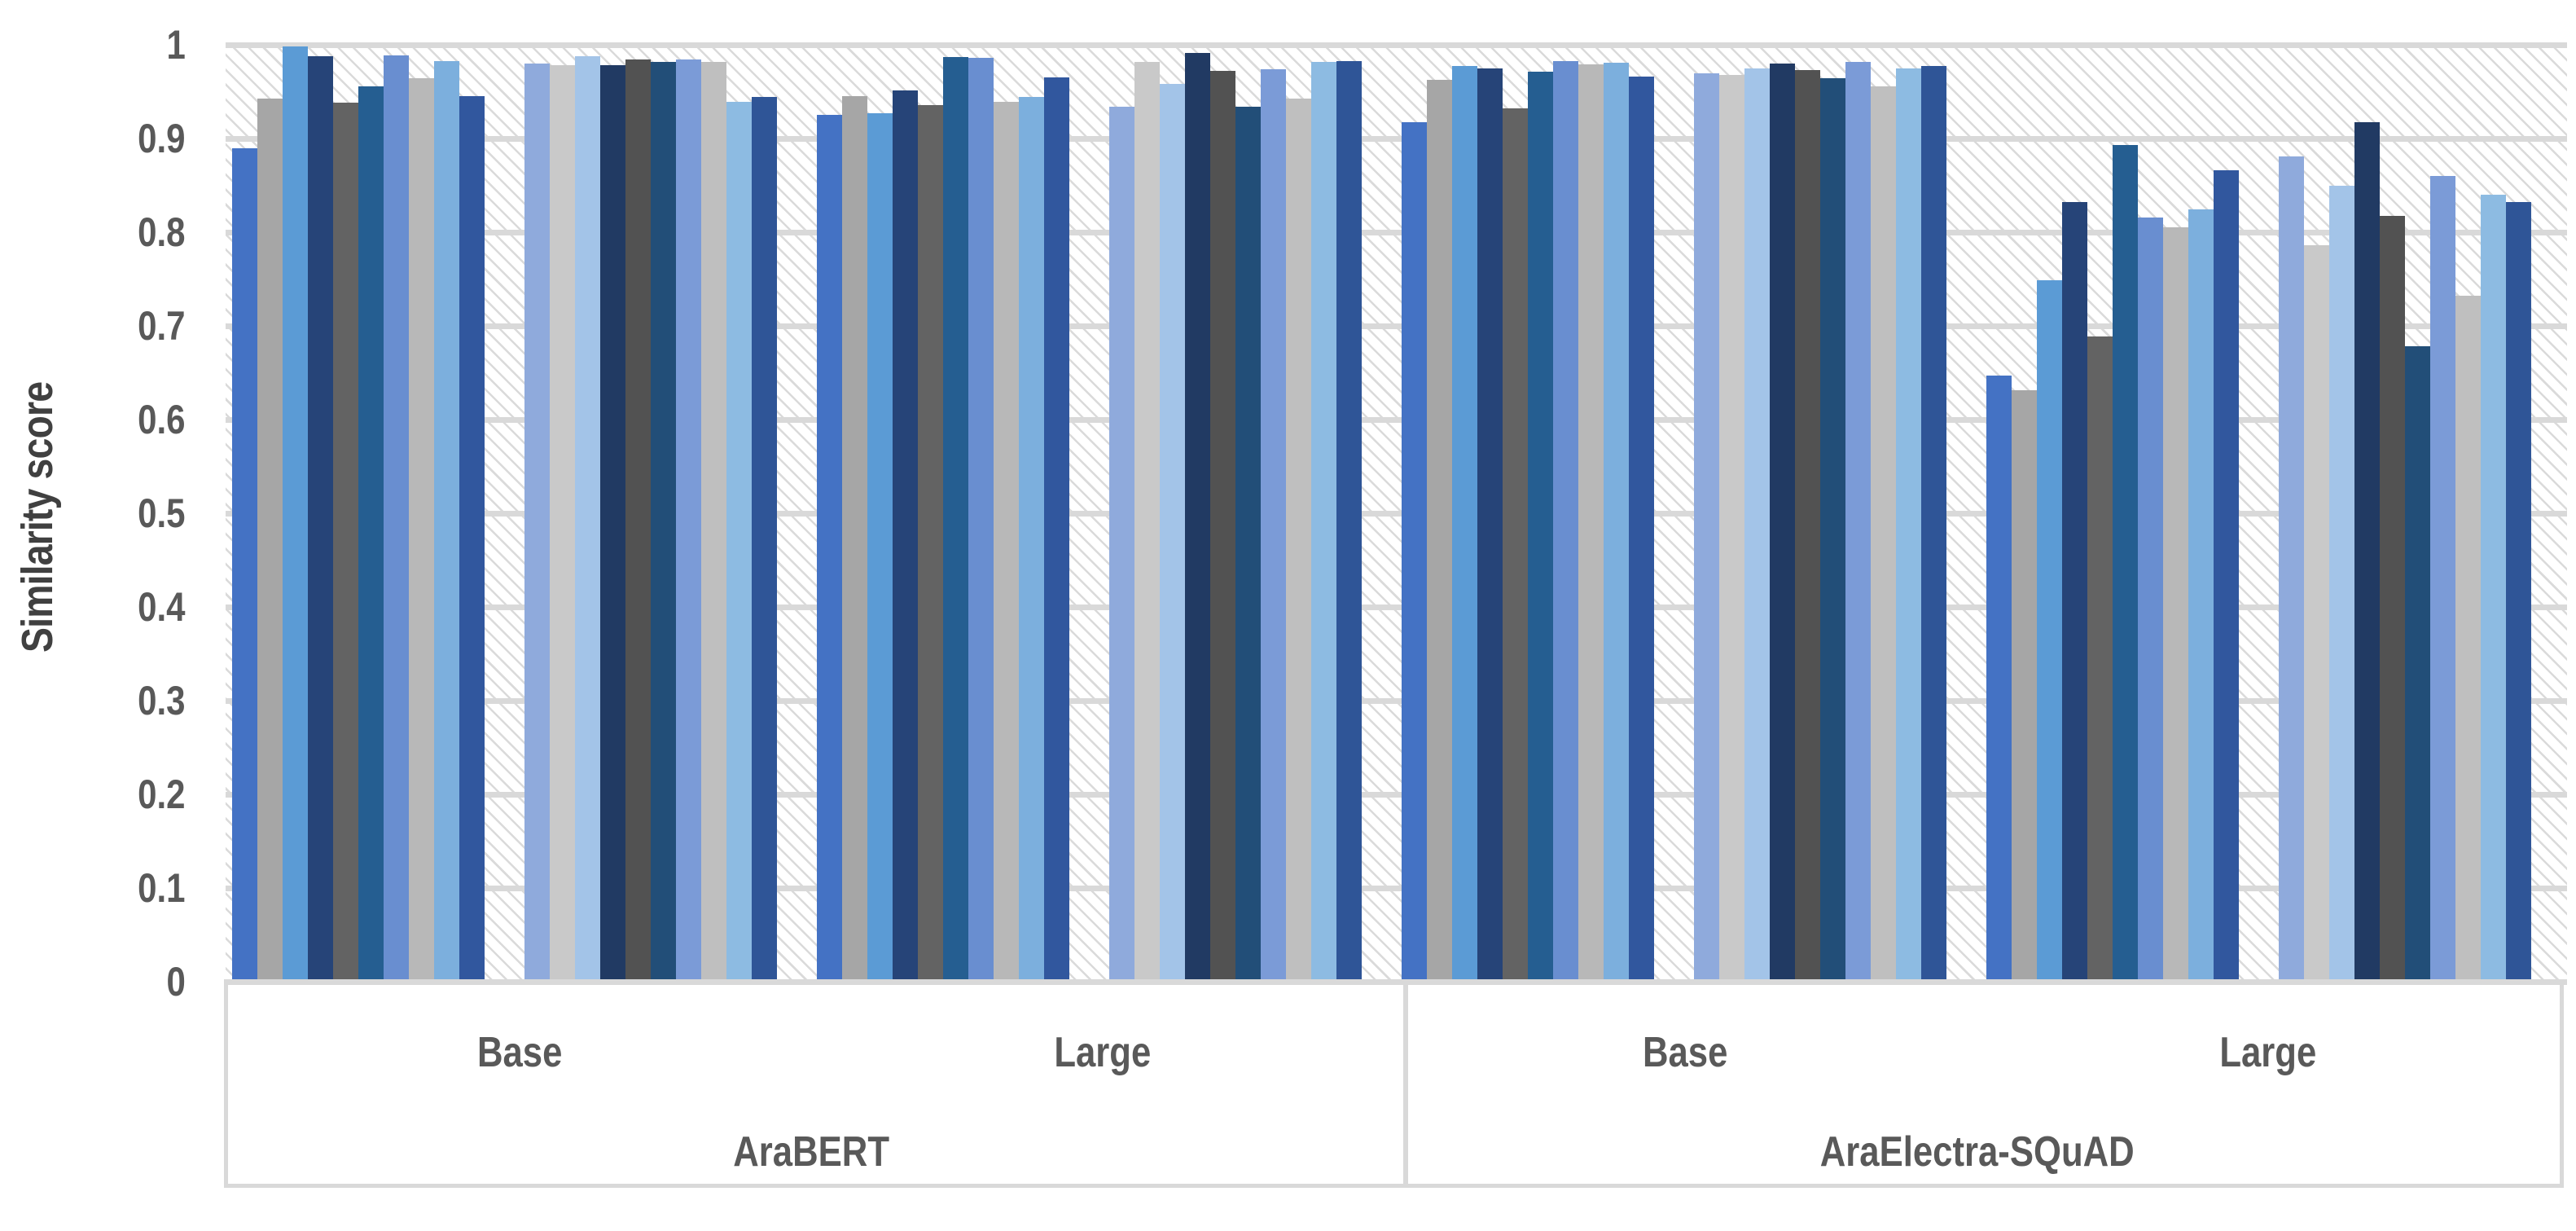  What do you see at coordinates (1248, 544) in the screenshot?
I see `bar-cluster4-series6` at bounding box center [1248, 544].